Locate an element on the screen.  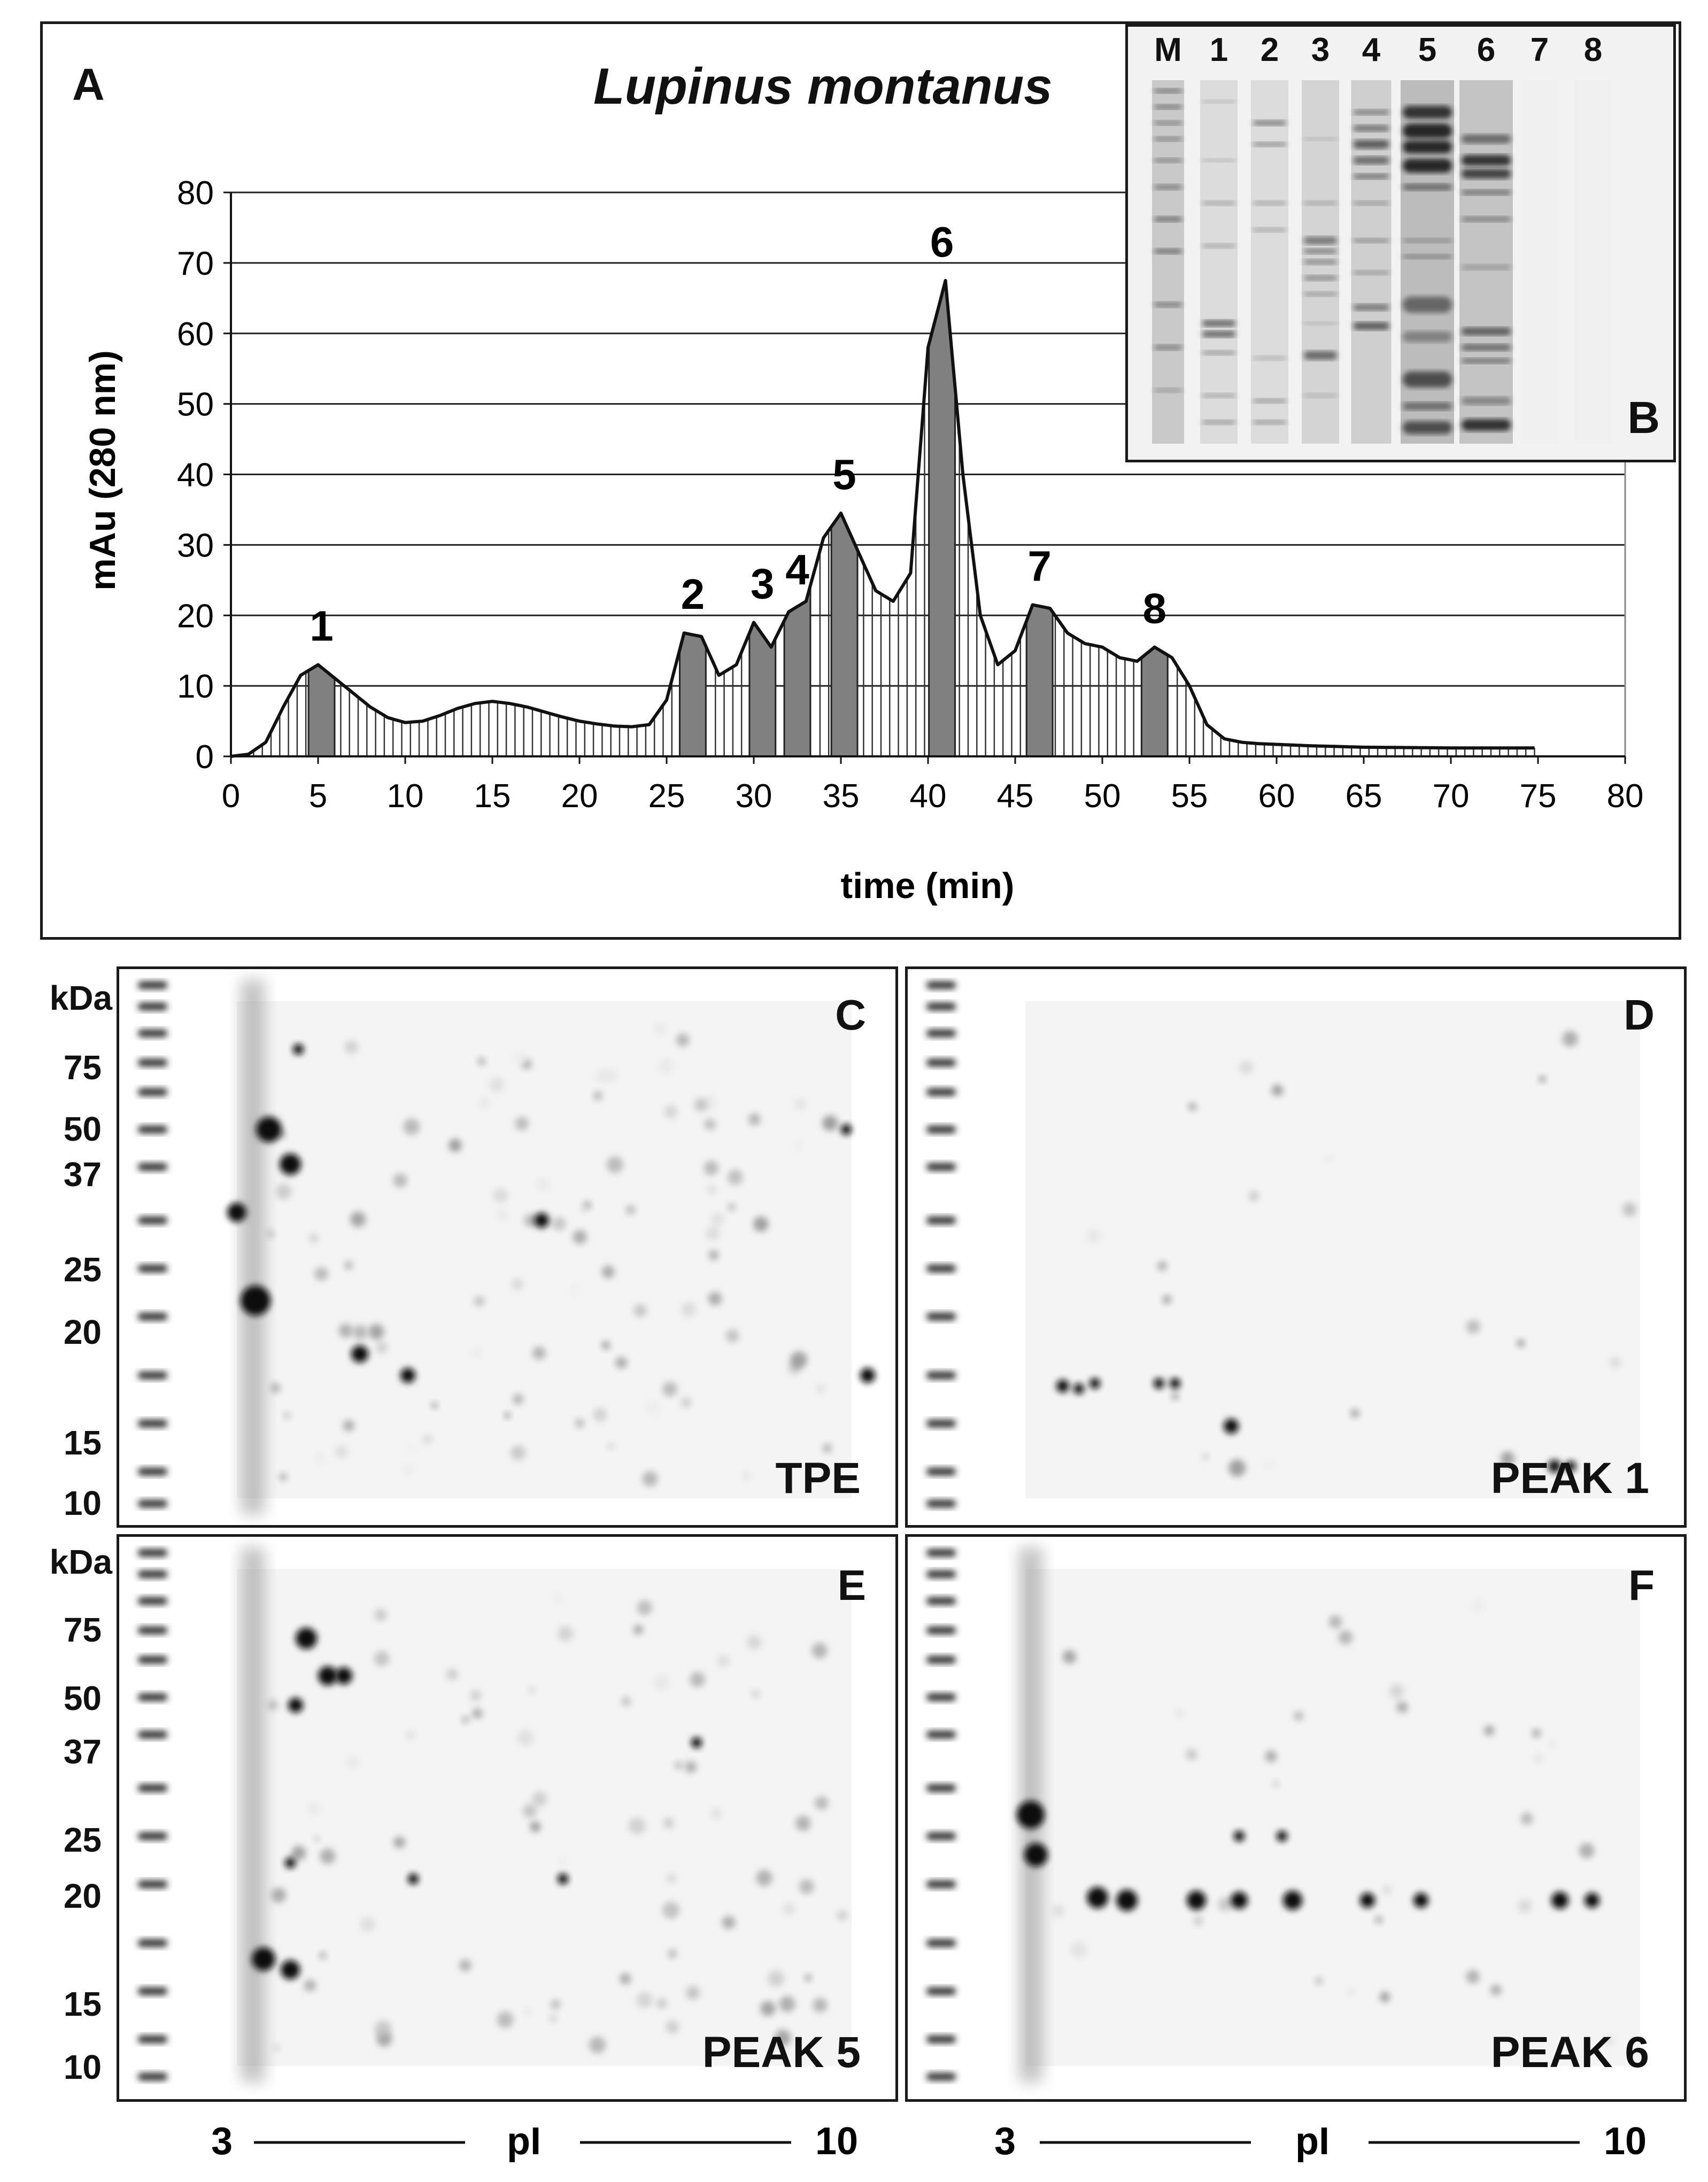
peak-labels: 1 2 3 4 5 6 7 8 is located at coordinates (738, 434).